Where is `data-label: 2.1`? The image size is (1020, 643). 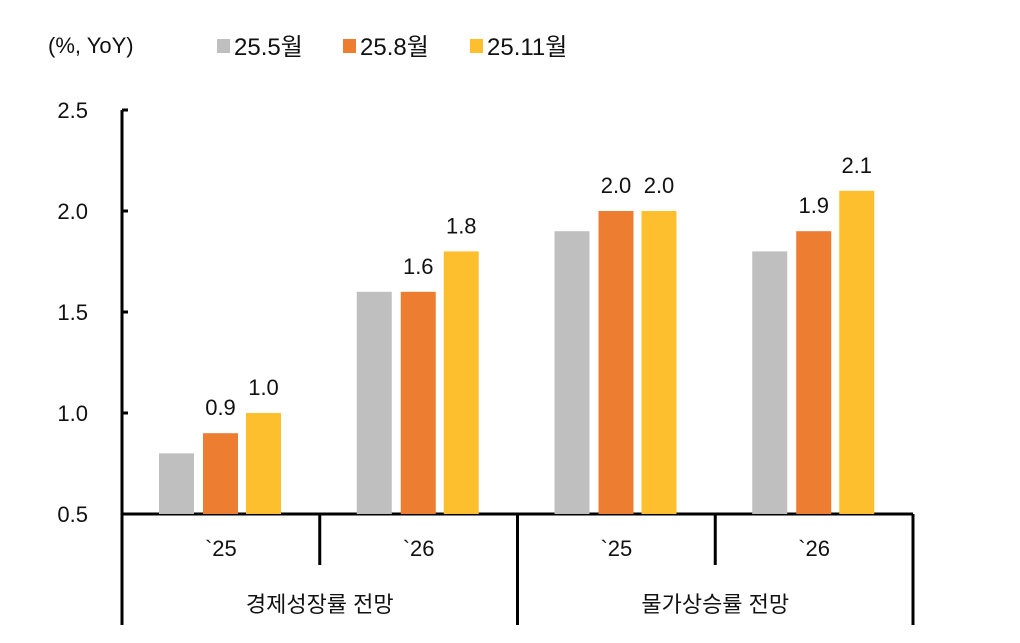 data-label: 2.1 is located at coordinates (856, 165).